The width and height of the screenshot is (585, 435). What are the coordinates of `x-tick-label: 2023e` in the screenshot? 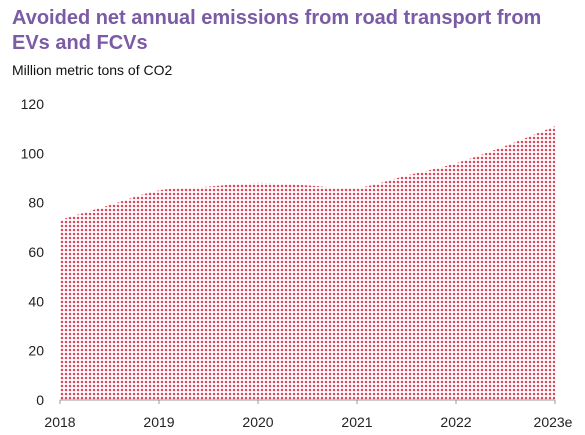 It's located at (553, 422).